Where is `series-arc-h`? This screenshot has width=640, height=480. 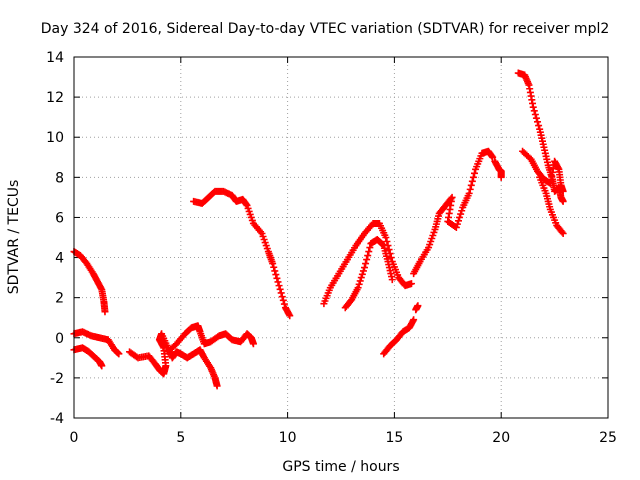
series-arc-h is located at coordinates (368, 274).